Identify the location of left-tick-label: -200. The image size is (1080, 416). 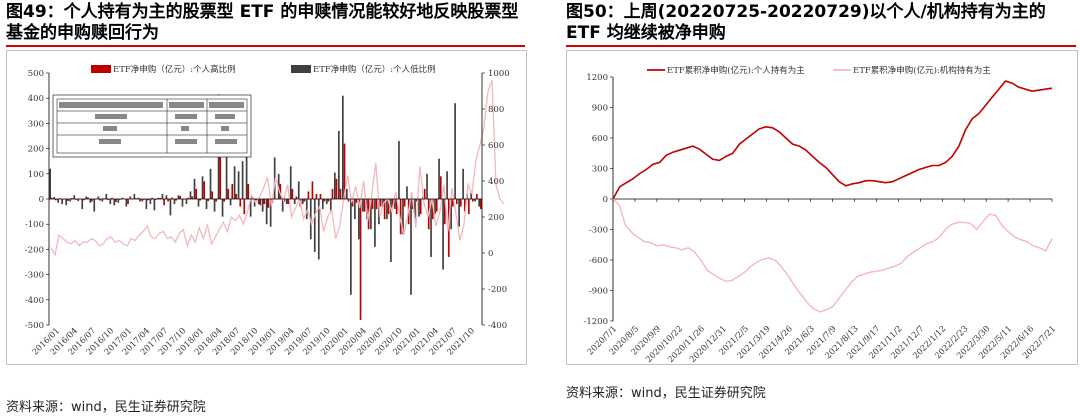
(34, 250).